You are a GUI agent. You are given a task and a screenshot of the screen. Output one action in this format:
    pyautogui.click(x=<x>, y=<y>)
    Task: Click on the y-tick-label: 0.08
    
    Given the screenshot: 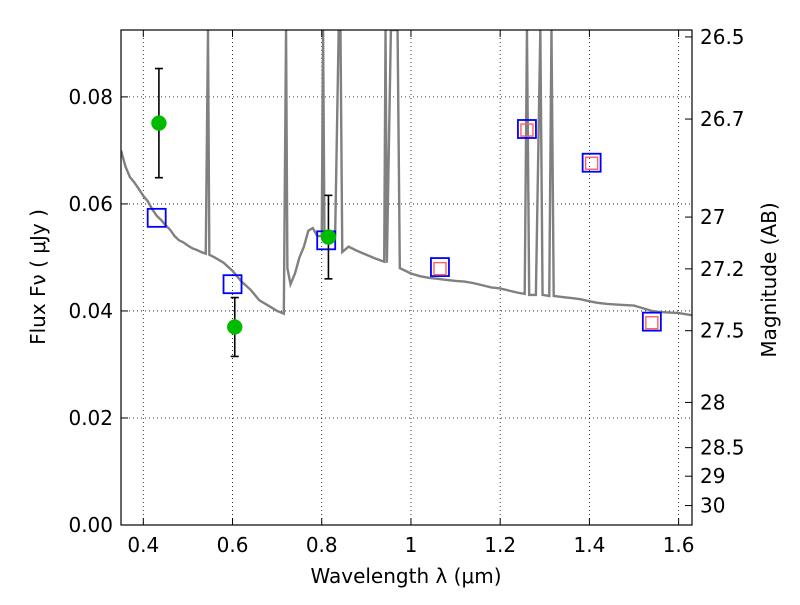 What is the action you would take?
    pyautogui.click(x=90, y=97)
    